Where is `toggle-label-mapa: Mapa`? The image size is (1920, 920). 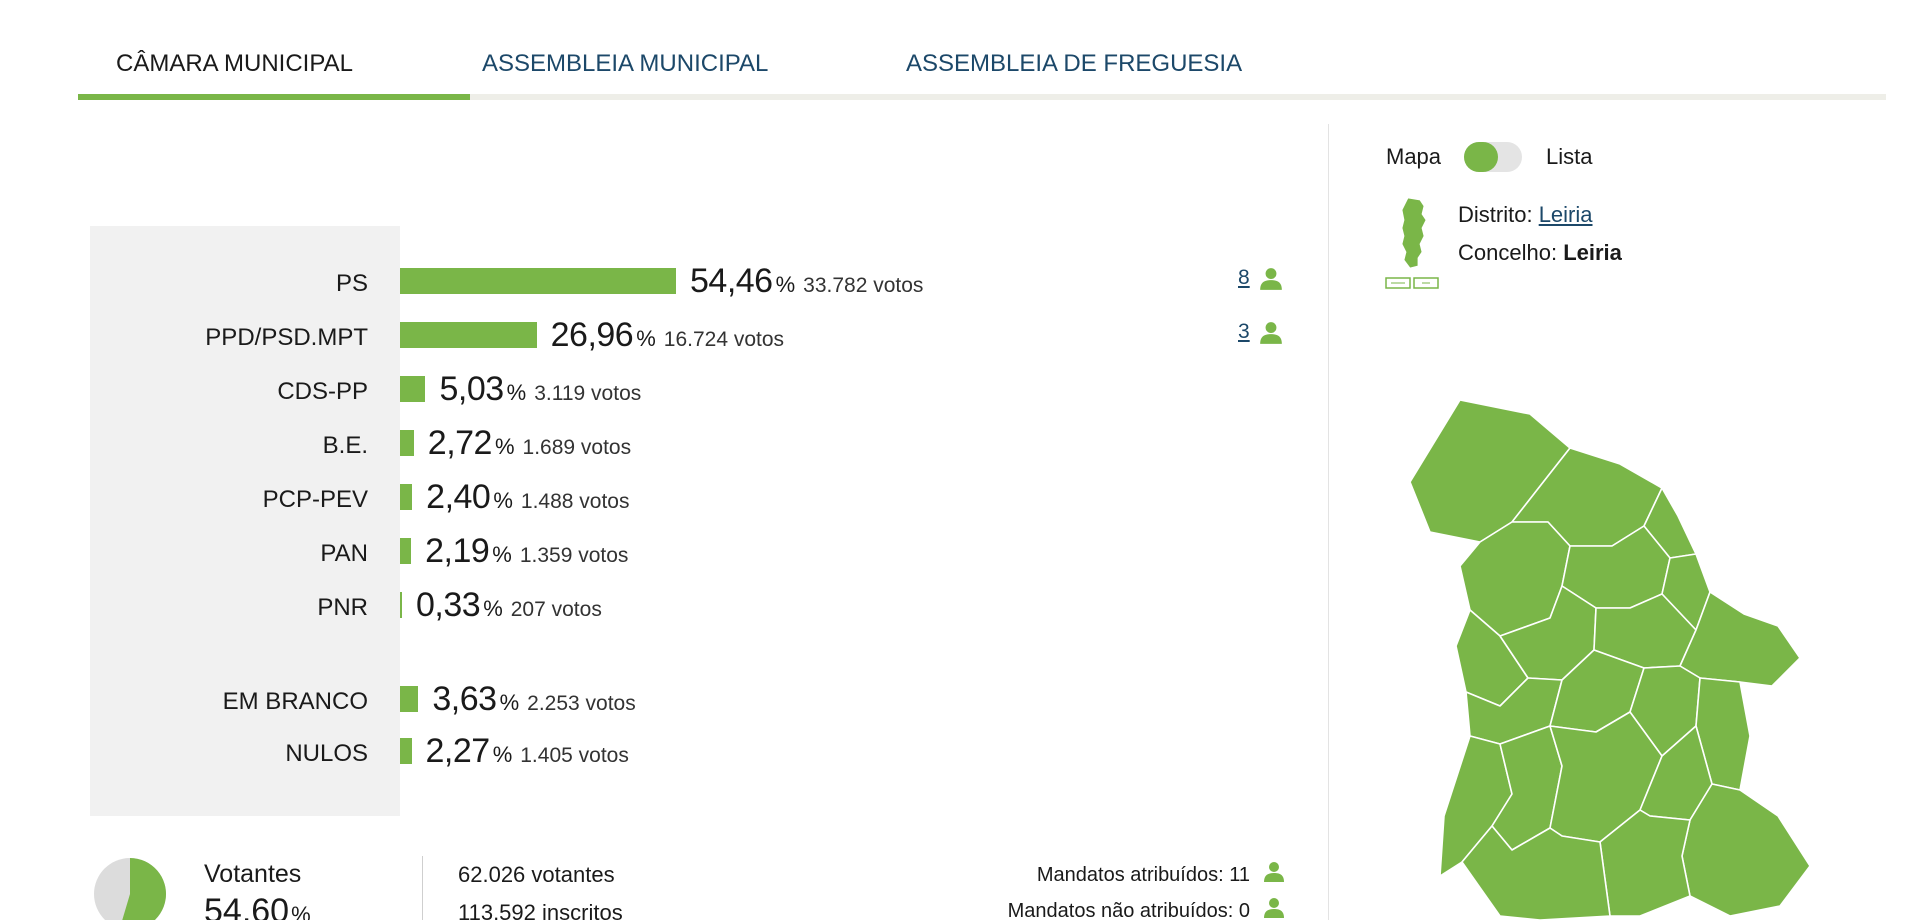 toggle-label-mapa: Mapa is located at coordinates (1414, 156).